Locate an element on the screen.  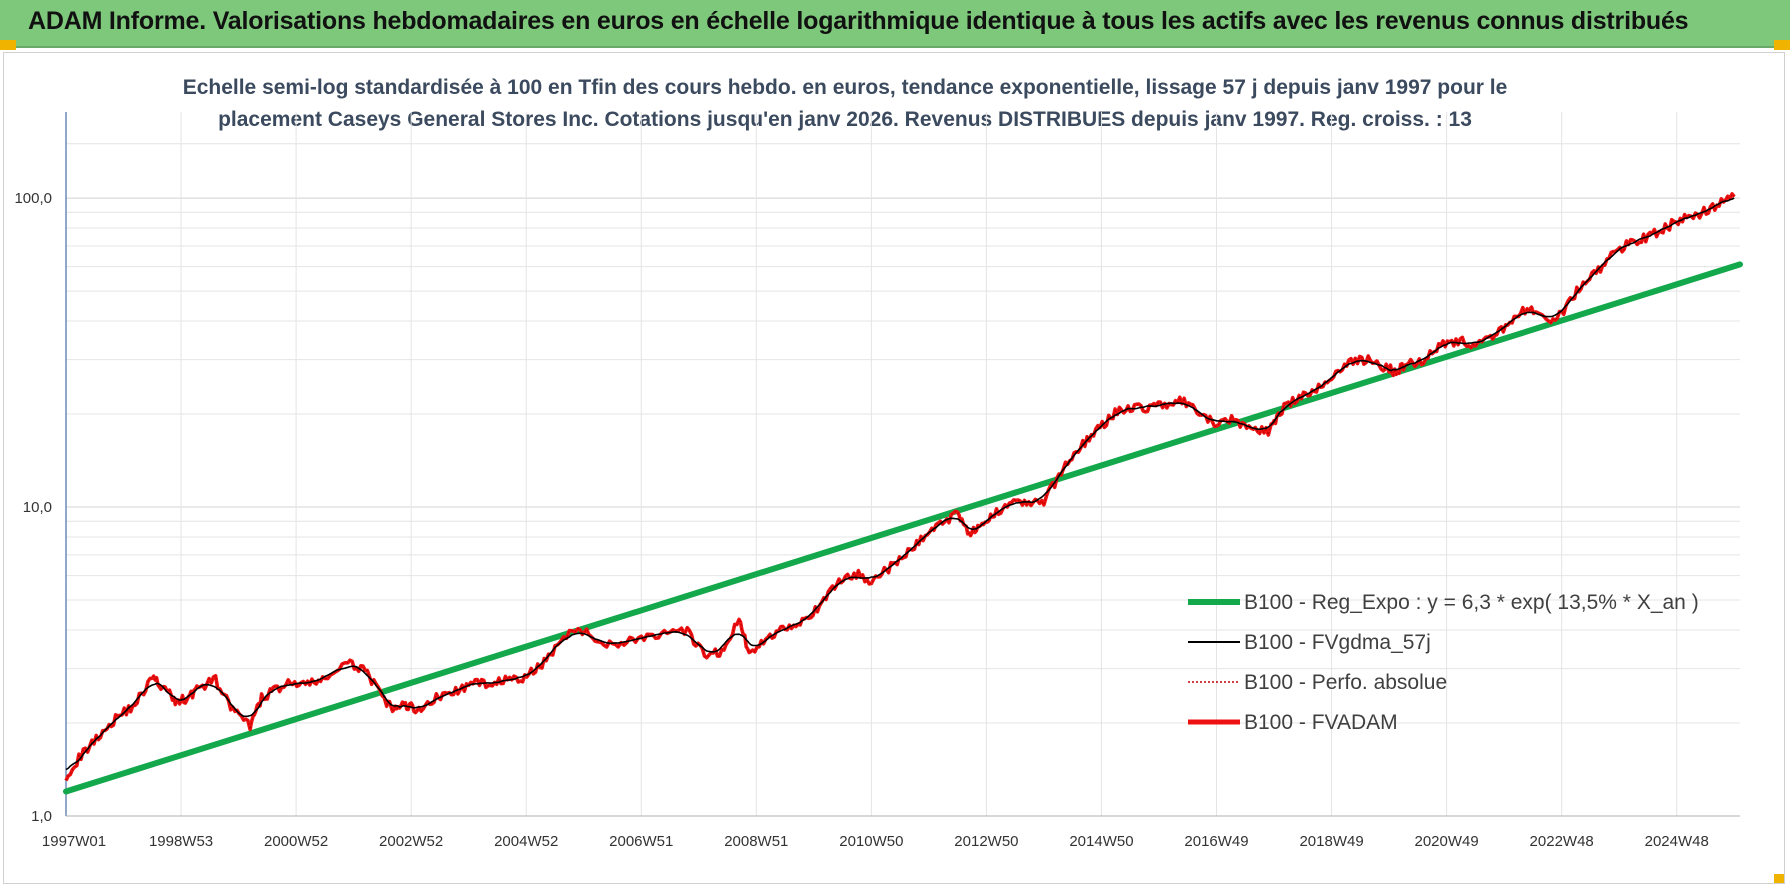
x-tick-label: 2008W51 is located at coordinates (756, 841).